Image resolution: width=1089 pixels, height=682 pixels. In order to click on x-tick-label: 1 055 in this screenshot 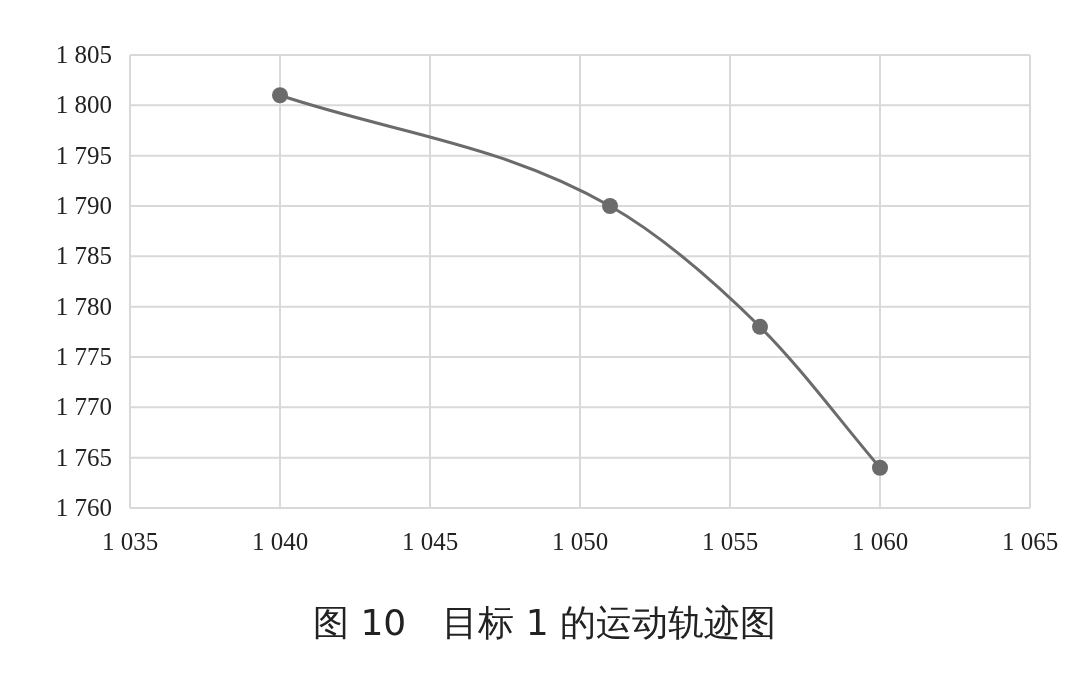, I will do `click(730, 541)`.